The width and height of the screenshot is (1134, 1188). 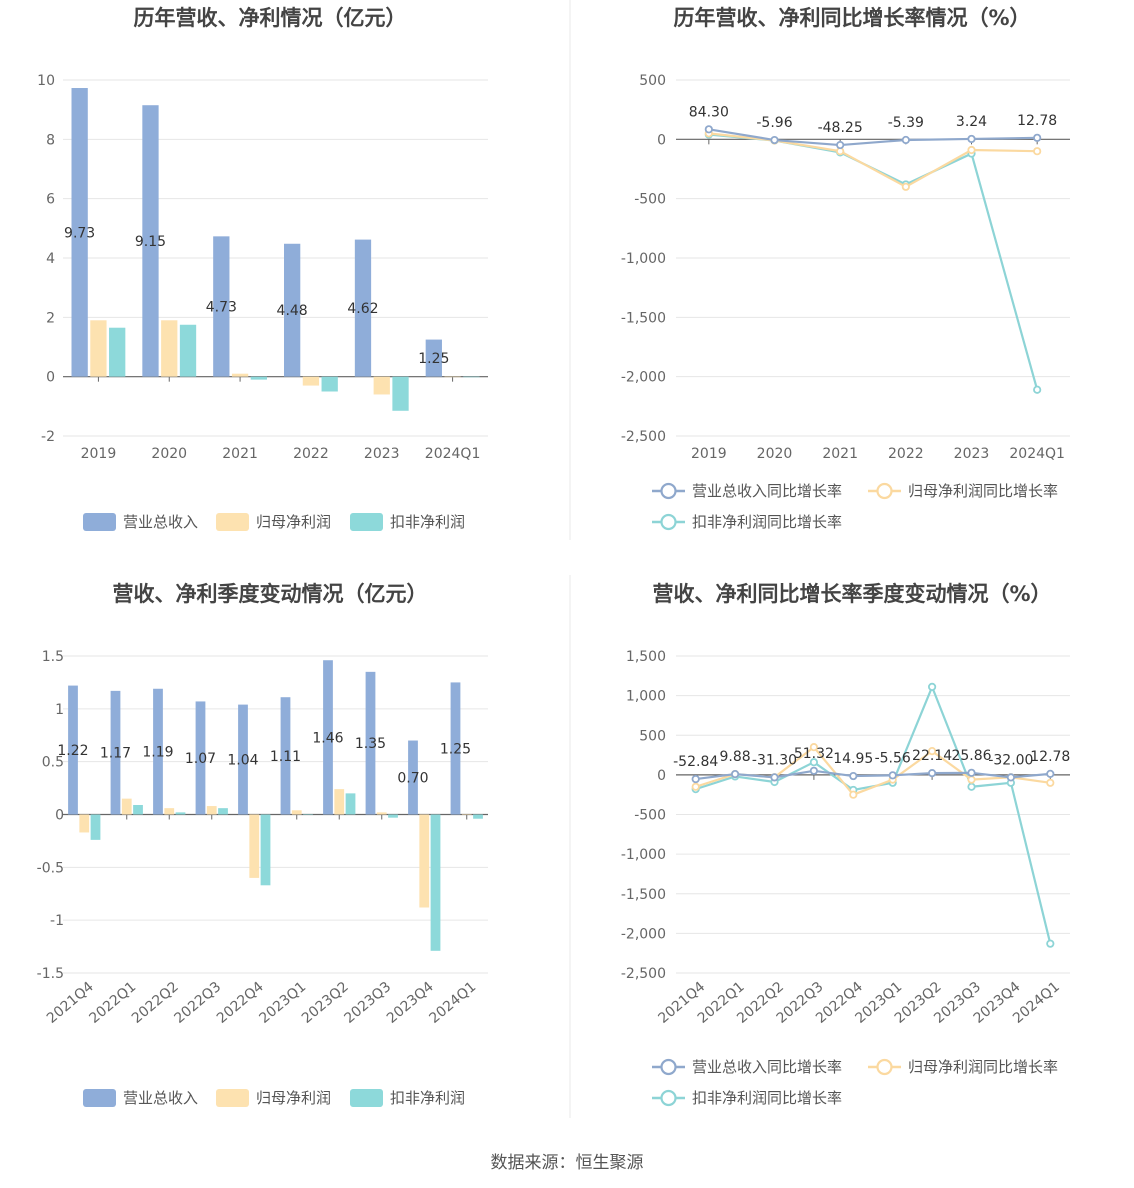 I want to click on x-tick-label: 2021Q4, so click(x=70, y=1003).